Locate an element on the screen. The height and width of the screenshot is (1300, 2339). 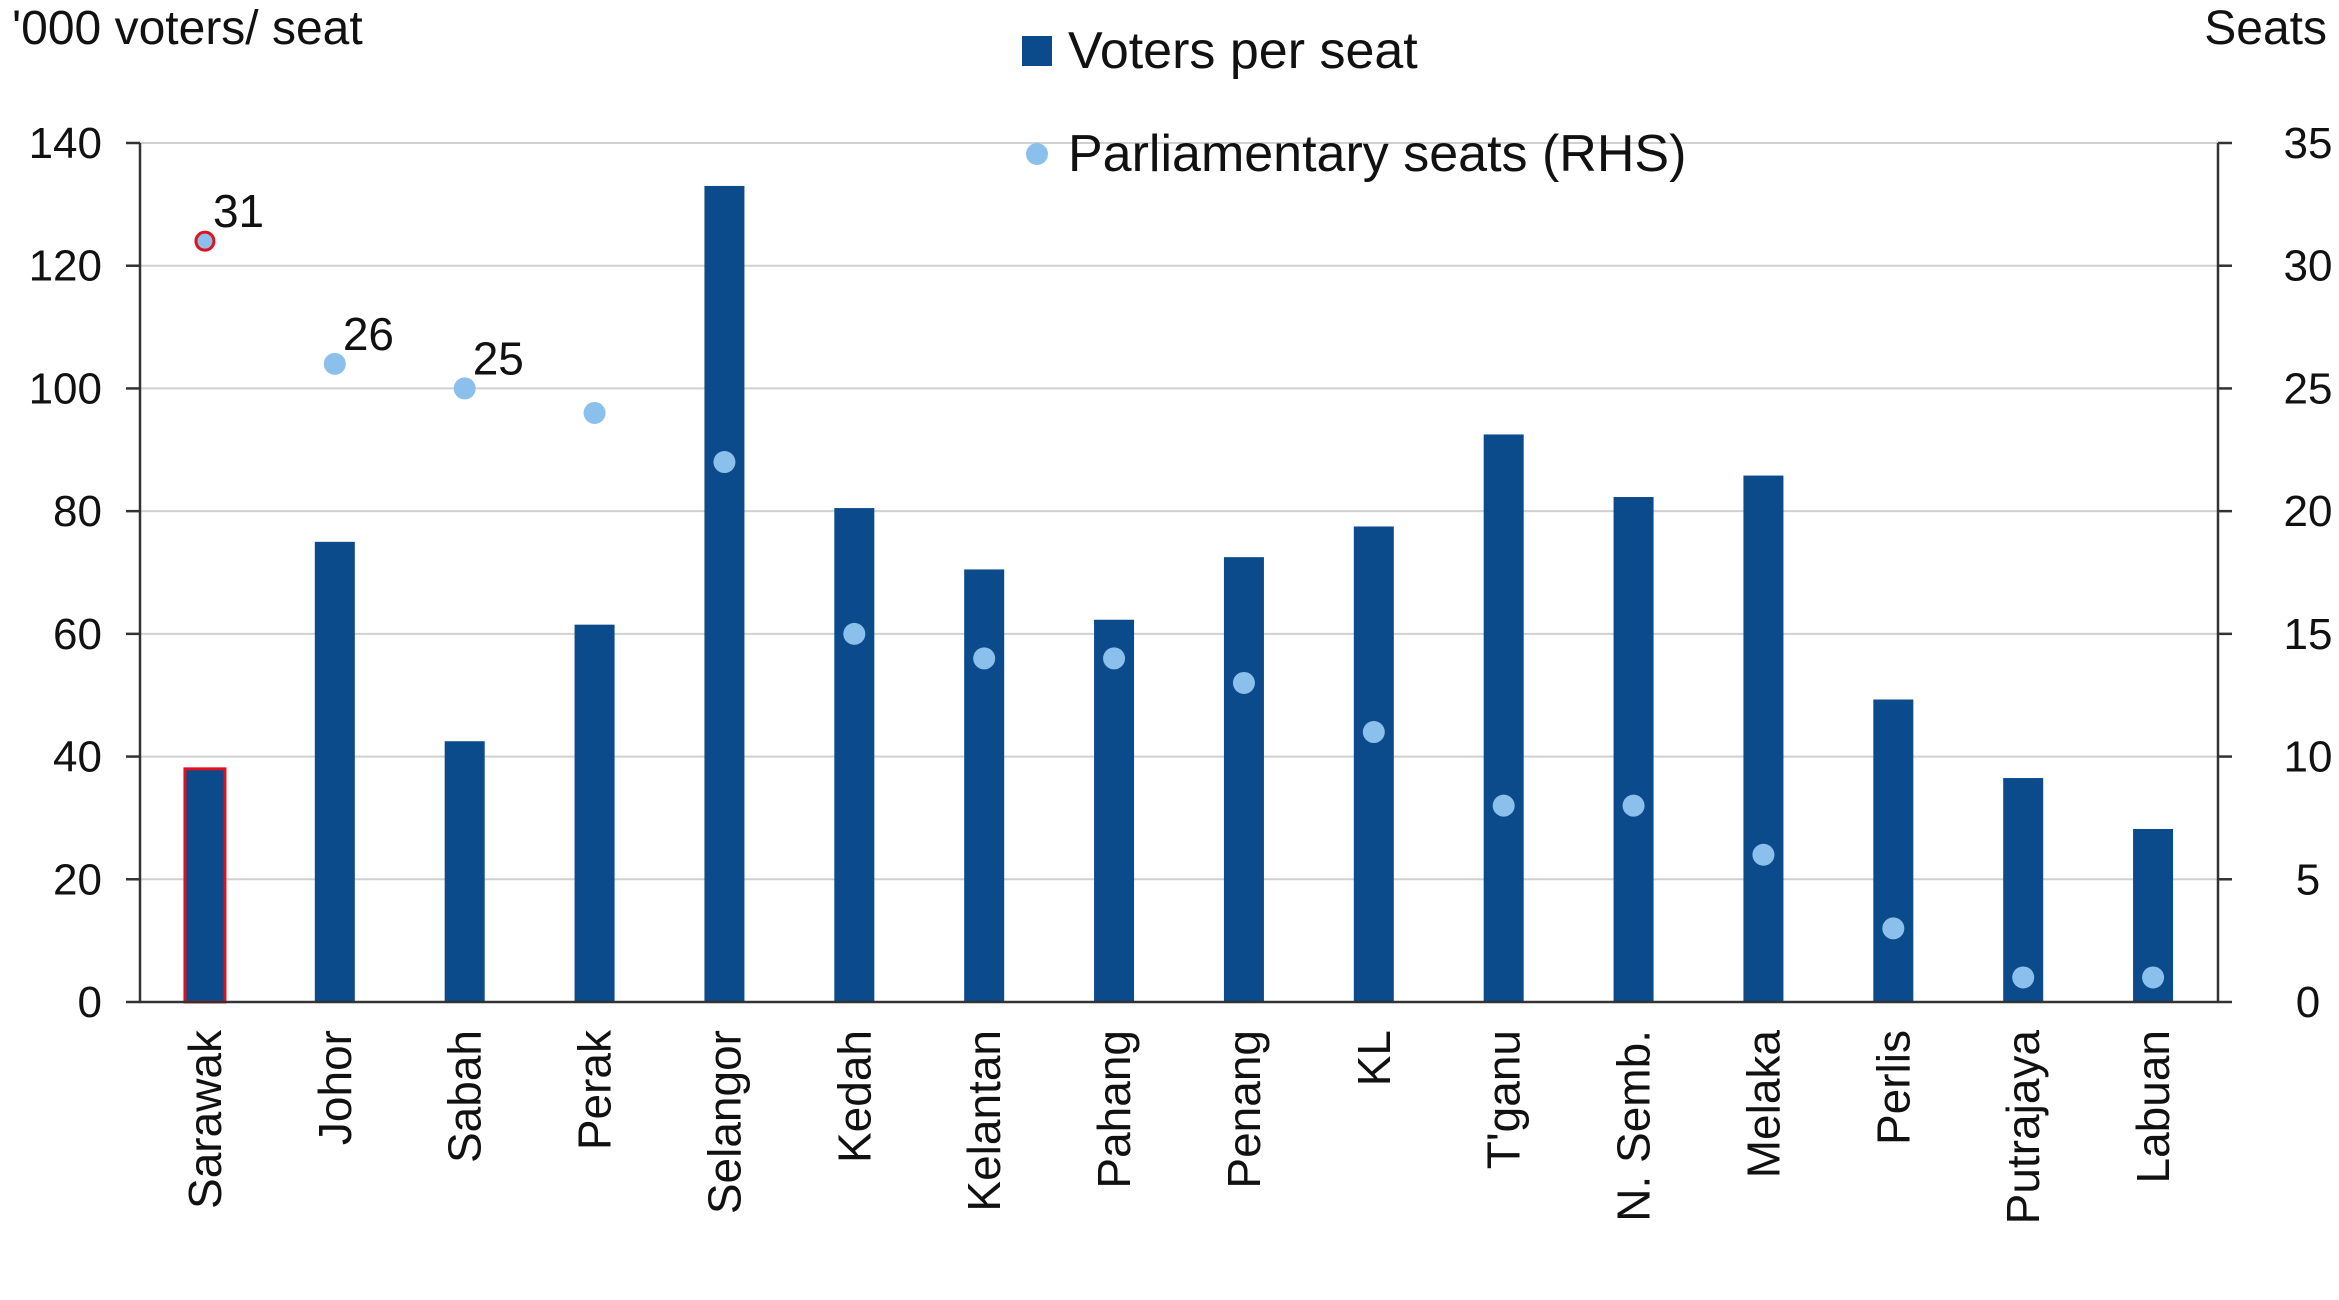
right-tick-label: 15 is located at coordinates (2308, 634).